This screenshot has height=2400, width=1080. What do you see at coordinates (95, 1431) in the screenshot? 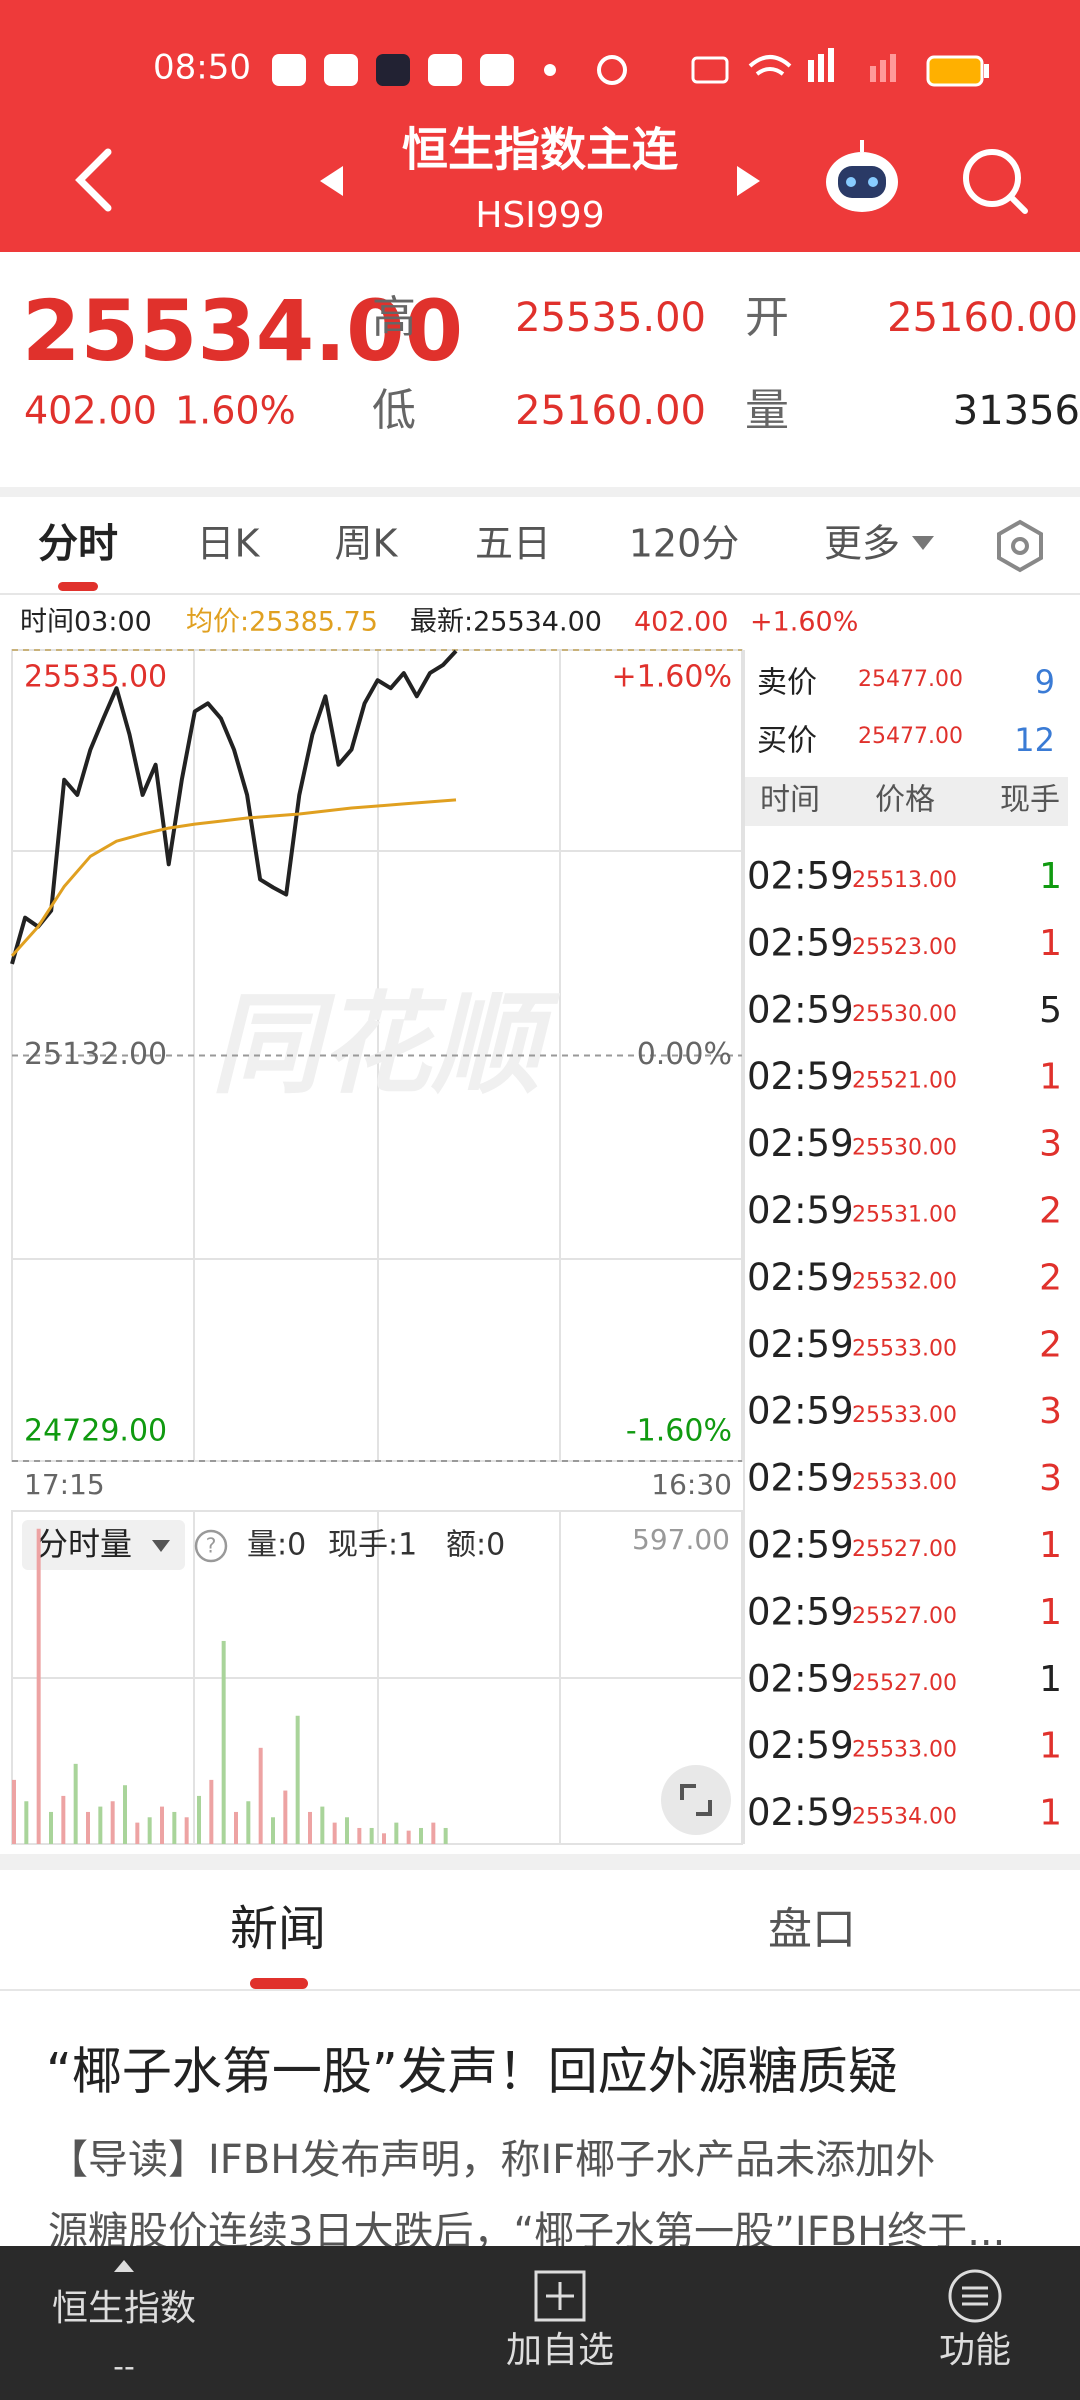
I see `y-tick-label: 24729.00` at bounding box center [95, 1431].